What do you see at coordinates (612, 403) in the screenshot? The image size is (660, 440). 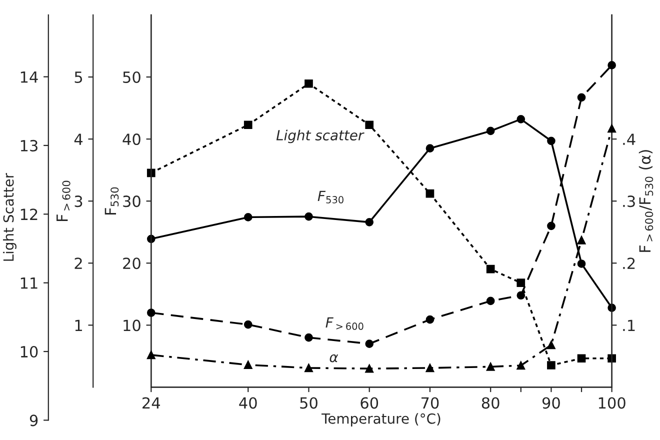 I see `x-tick-label: 100` at bounding box center [612, 403].